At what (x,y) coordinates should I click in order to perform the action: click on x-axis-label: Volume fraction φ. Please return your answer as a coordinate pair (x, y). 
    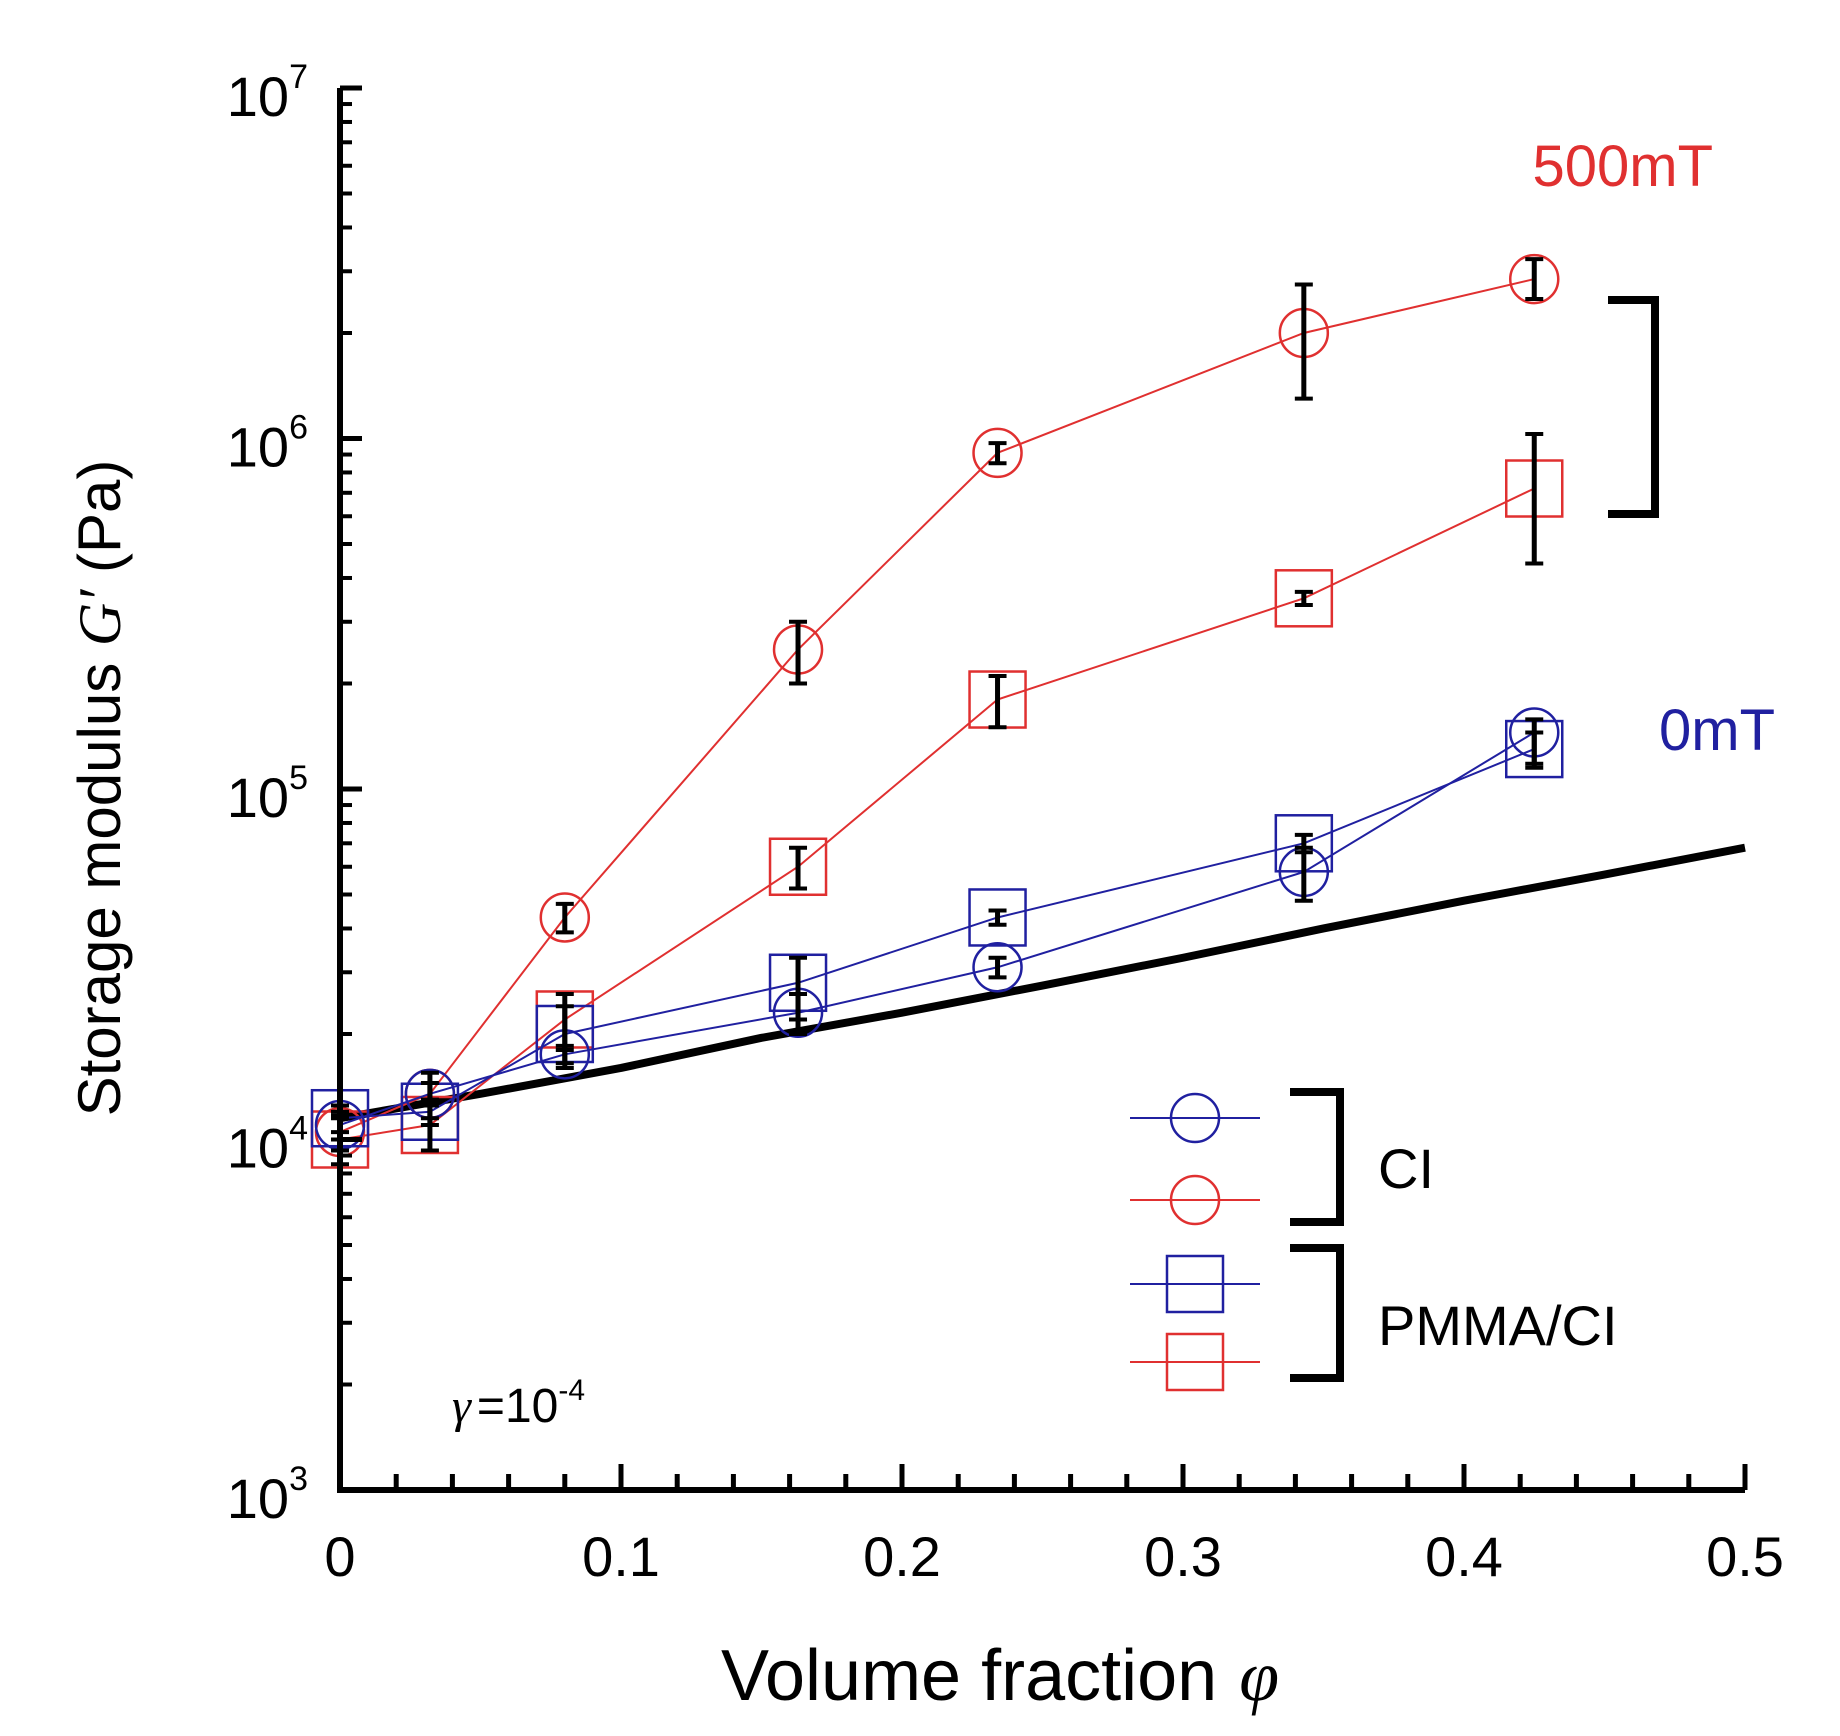
    Looking at the image, I should click on (1000, 1676).